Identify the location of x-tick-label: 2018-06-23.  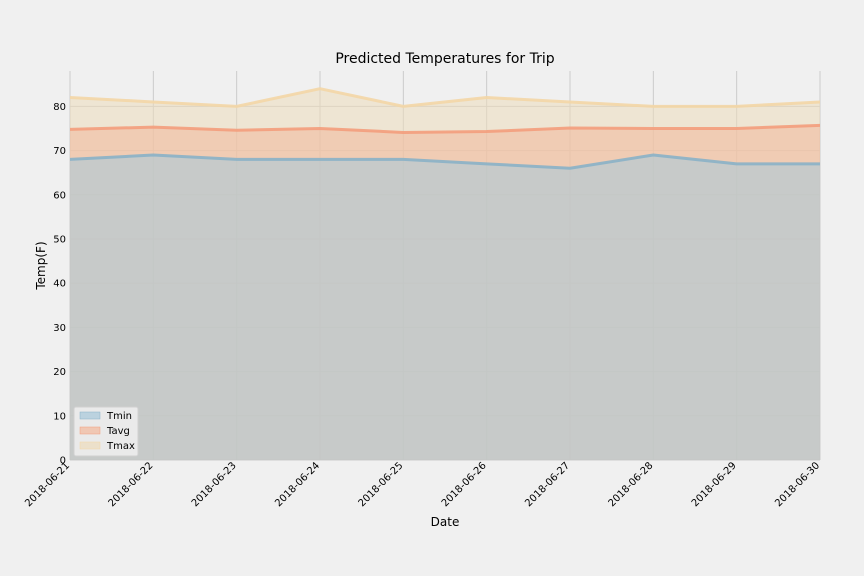
(214, 484).